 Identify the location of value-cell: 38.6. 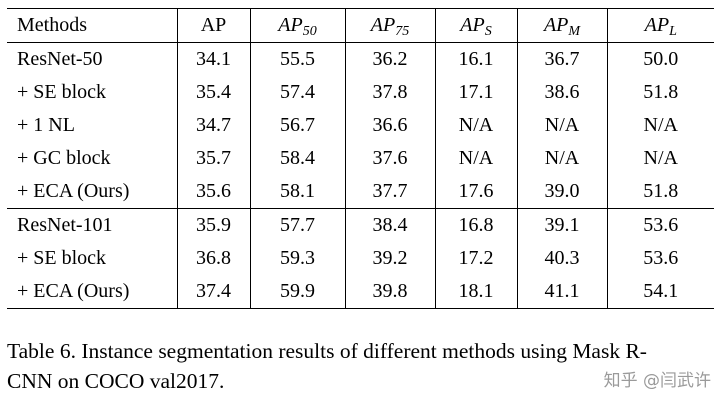
(561, 92).